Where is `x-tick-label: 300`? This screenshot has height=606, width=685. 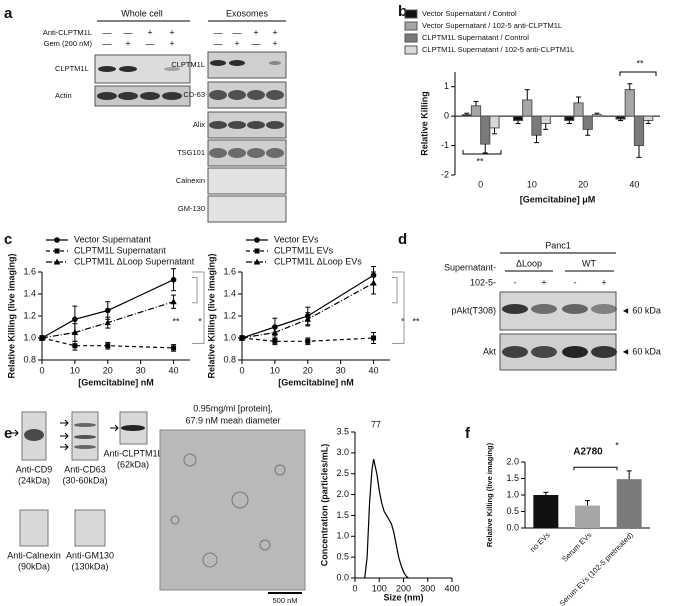 x-tick-label: 300 is located at coordinates (427, 588).